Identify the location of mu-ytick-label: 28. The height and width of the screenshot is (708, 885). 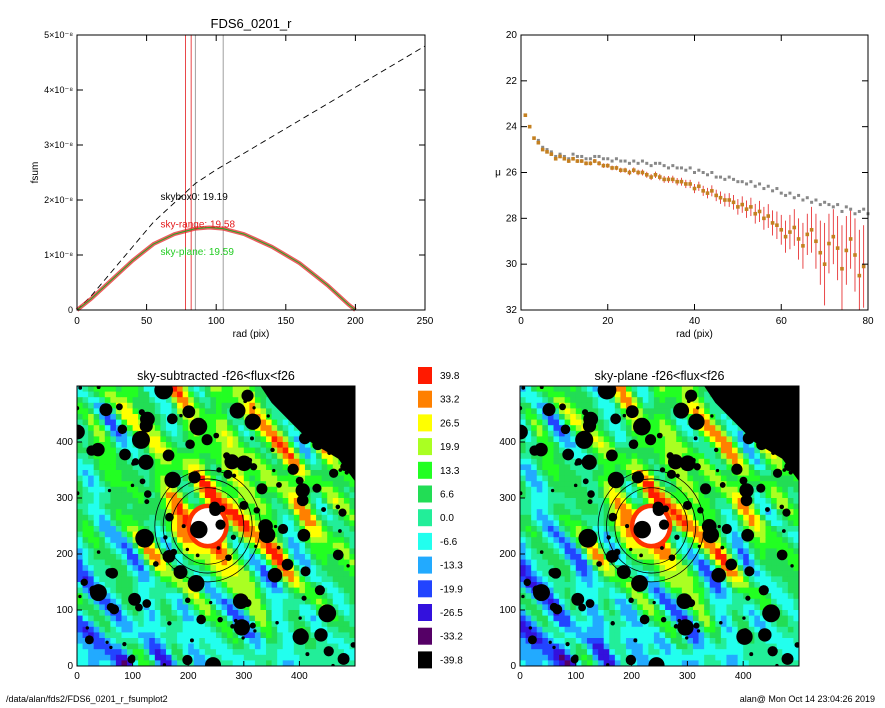
(512, 218).